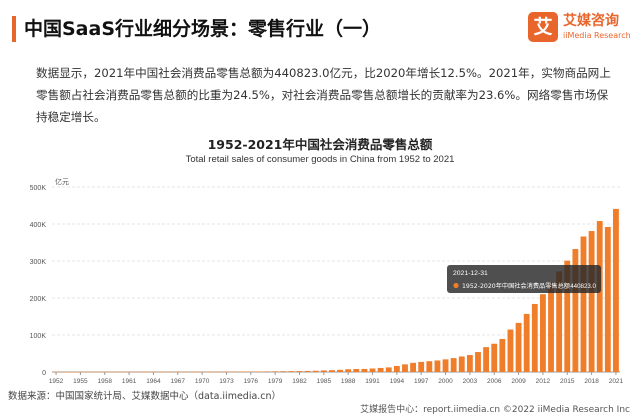  What do you see at coordinates (591, 381) in the screenshot?
I see `x-tick-label: 2018` at bounding box center [591, 381].